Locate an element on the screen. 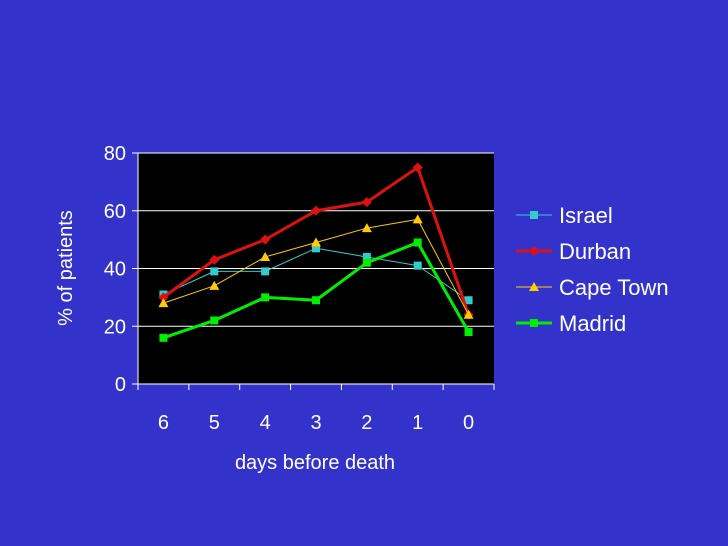  legend-label-israel: Israel is located at coordinates (586, 215).